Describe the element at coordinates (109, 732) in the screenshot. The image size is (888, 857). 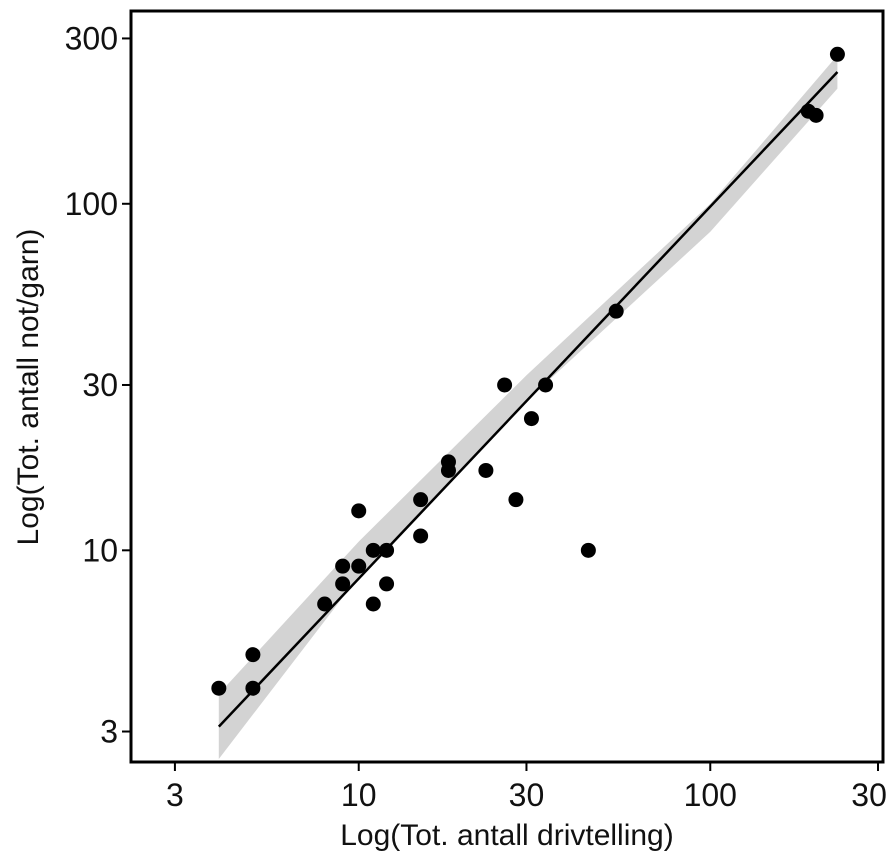
I see `y-tick-label: 3` at that location.